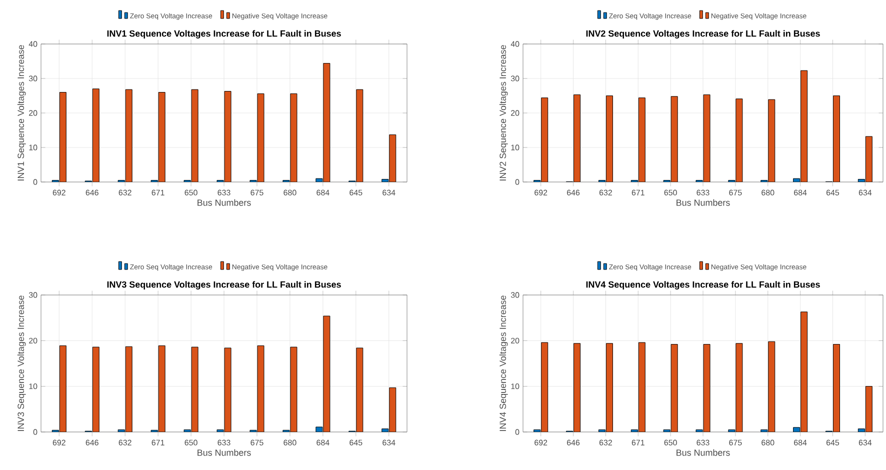 Image resolution: width=886 pixels, height=470 pixels. Describe the element at coordinates (703, 285) in the screenshot. I see `chart-title: INV4 Sequence Voltages Increase for LL Fault in Buses` at that location.